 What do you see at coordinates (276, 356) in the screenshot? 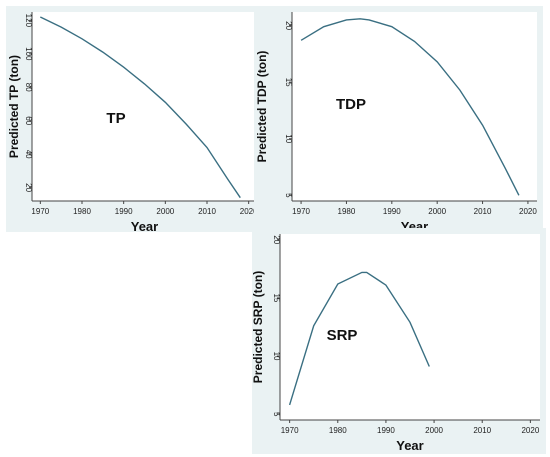
I see `srp-y-tick-label: 10` at bounding box center [276, 356].